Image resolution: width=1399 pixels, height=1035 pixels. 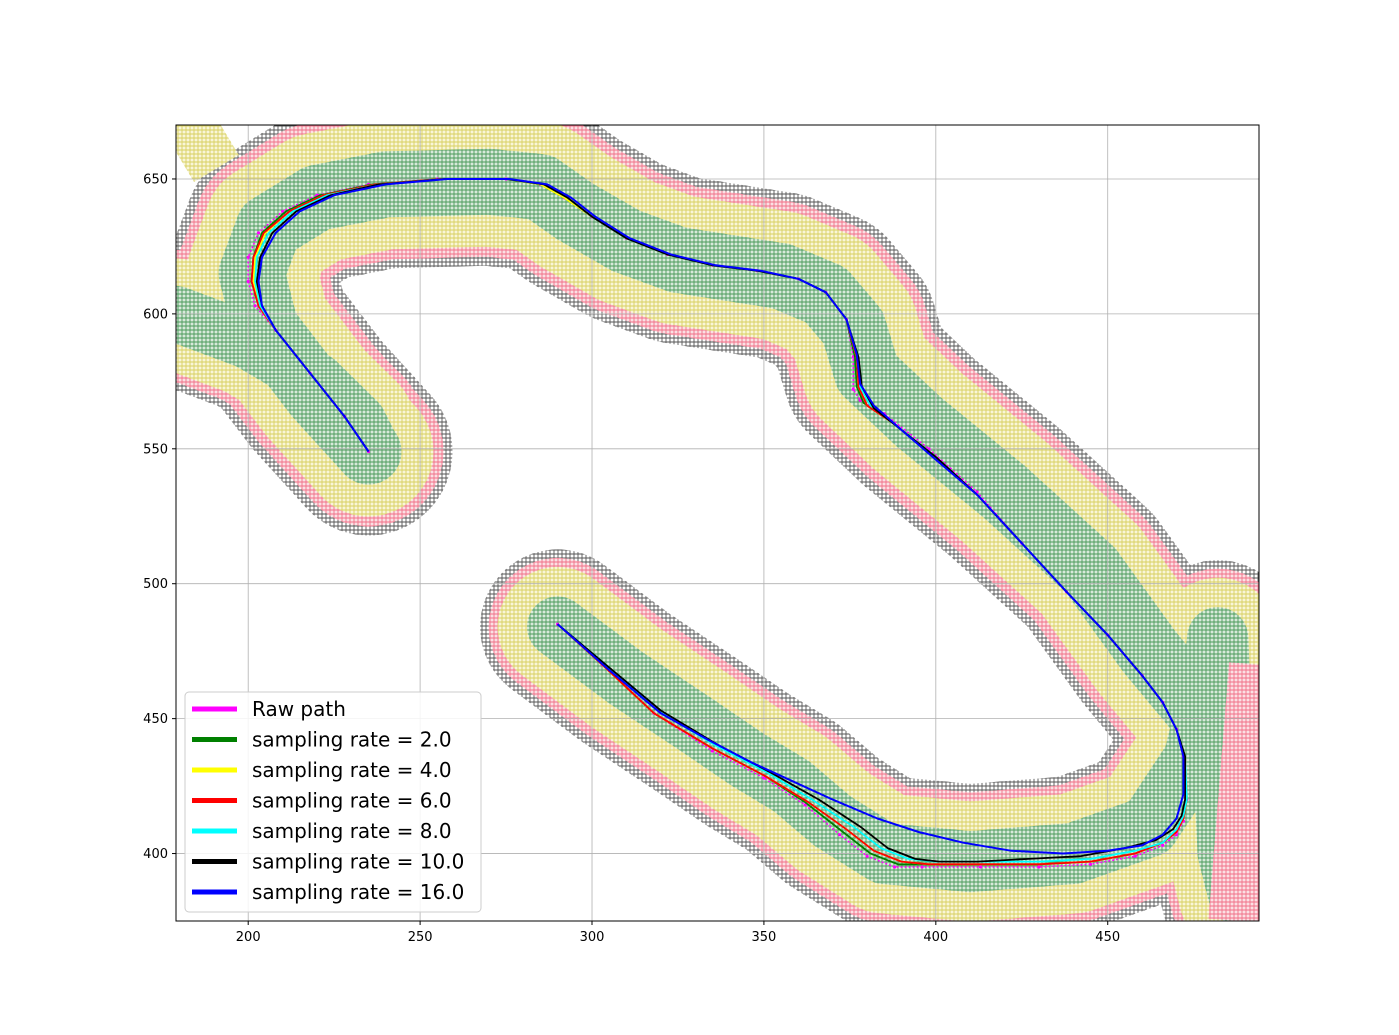 I want to click on y-tick-label: 450, so click(x=155, y=719).